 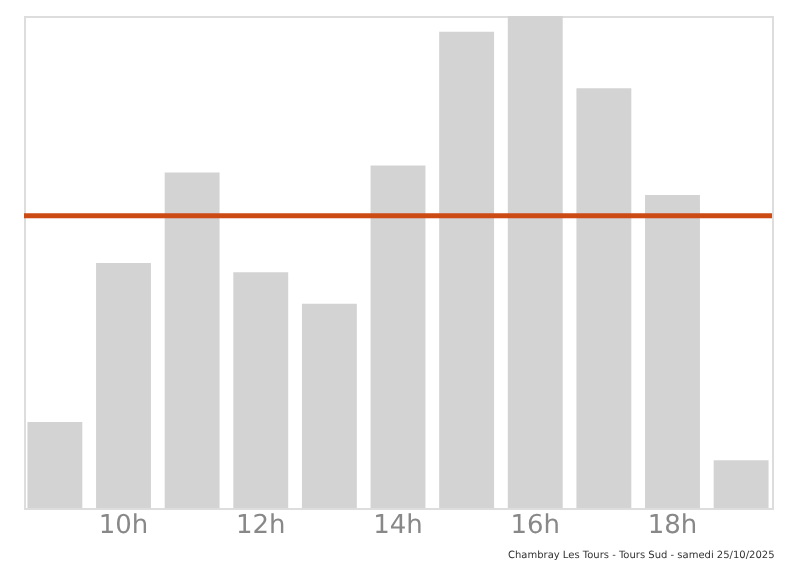 What do you see at coordinates (123, 526) in the screenshot?
I see `x-tick-label: 10h` at bounding box center [123, 526].